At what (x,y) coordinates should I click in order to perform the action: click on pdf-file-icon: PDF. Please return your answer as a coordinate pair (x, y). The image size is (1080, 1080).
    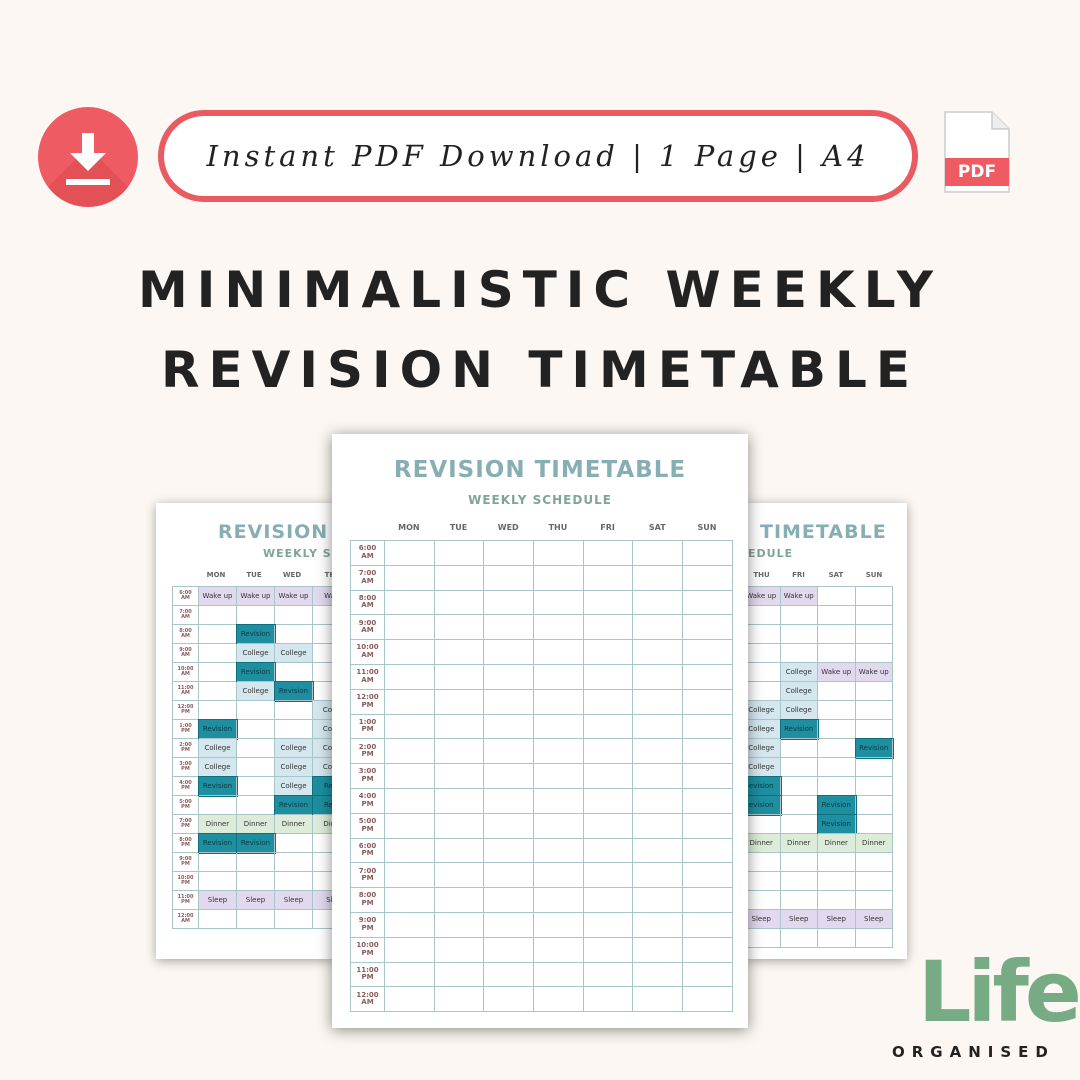
    Looking at the image, I should click on (977, 152).